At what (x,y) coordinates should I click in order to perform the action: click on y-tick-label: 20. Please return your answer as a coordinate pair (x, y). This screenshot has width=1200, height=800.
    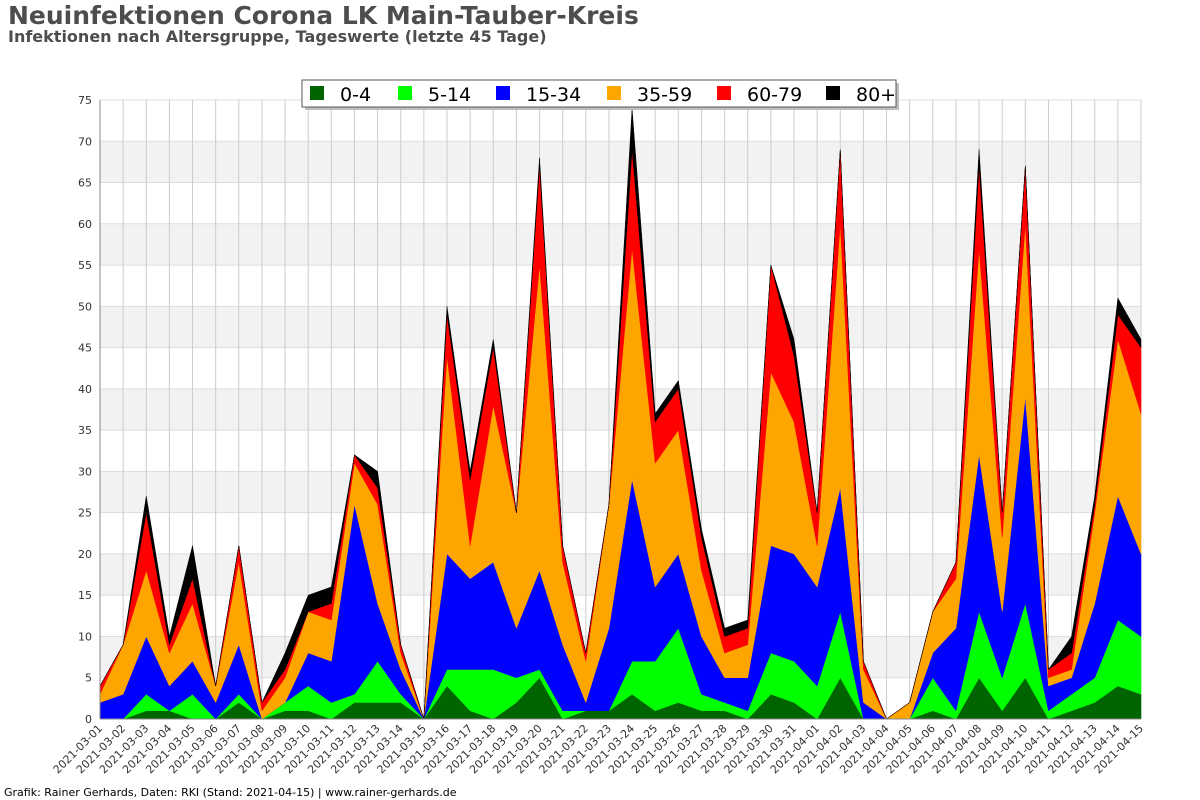
    Looking at the image, I should click on (85, 554).